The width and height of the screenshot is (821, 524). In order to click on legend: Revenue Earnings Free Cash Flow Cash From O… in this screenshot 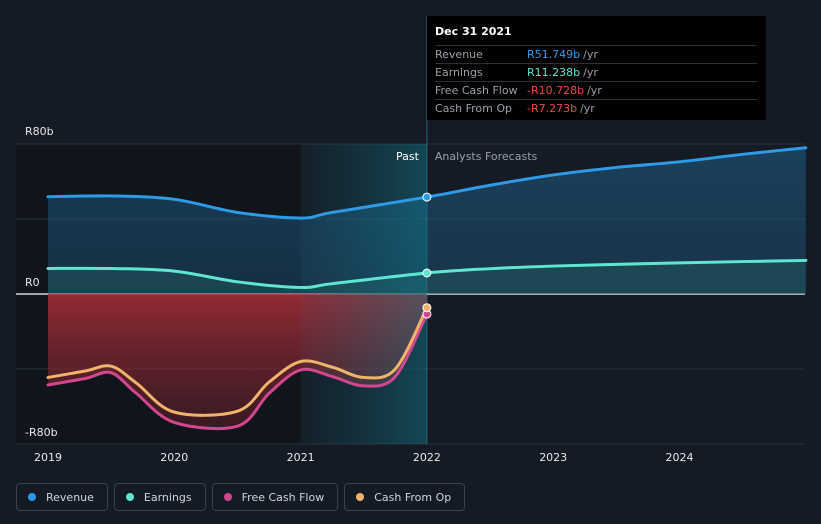, I will do `click(241, 497)`.